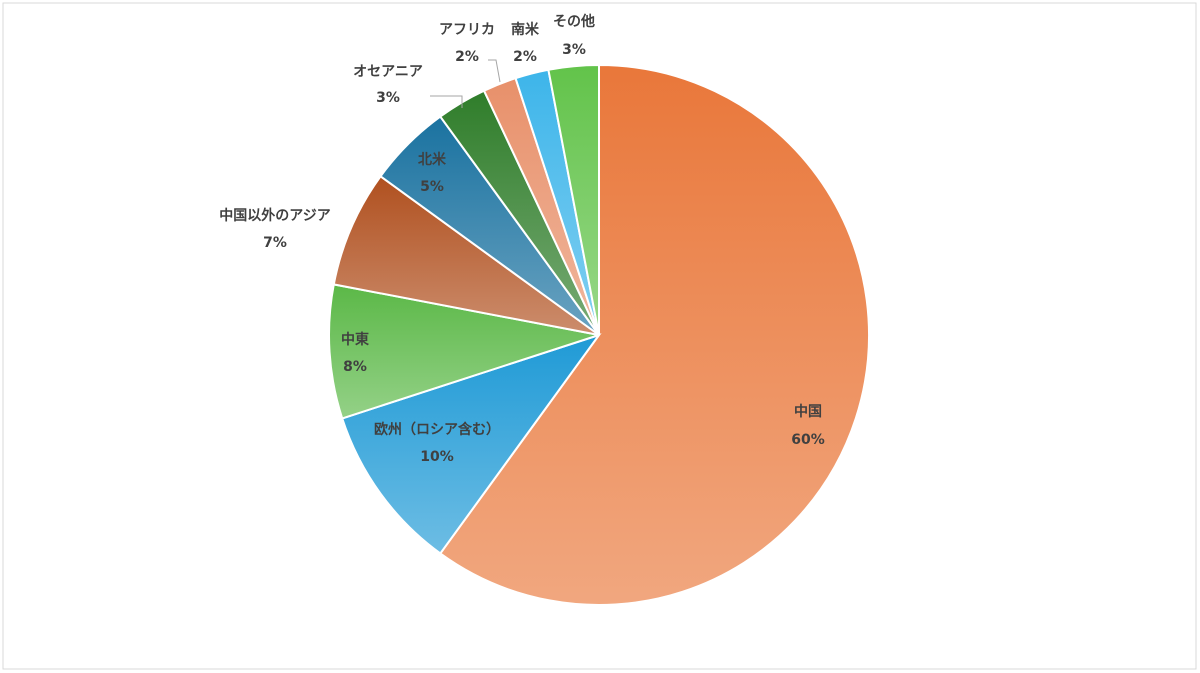 The width and height of the screenshot is (1200, 673). Describe the element at coordinates (275, 243) in the screenshot. I see `slice-value-label: 7%` at that location.